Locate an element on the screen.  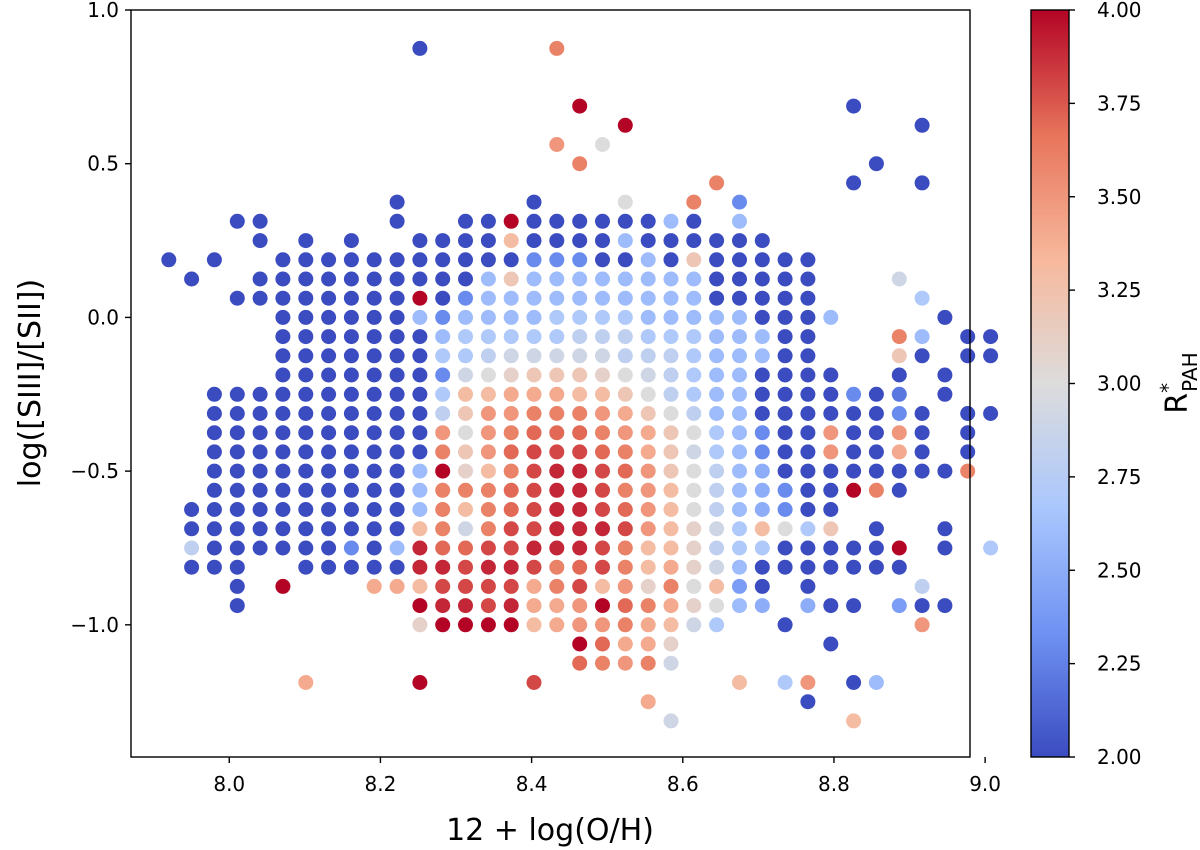
colorbar-tick-label: 2.00 is located at coordinates (1119, 757).